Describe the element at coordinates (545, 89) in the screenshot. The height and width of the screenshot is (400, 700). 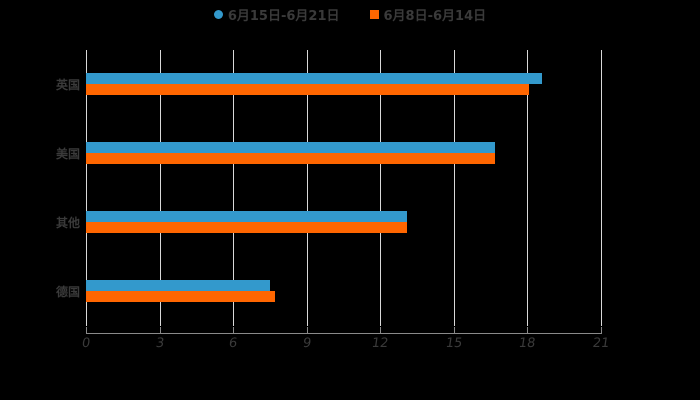
I see `bar-value-label: 18.1` at that location.